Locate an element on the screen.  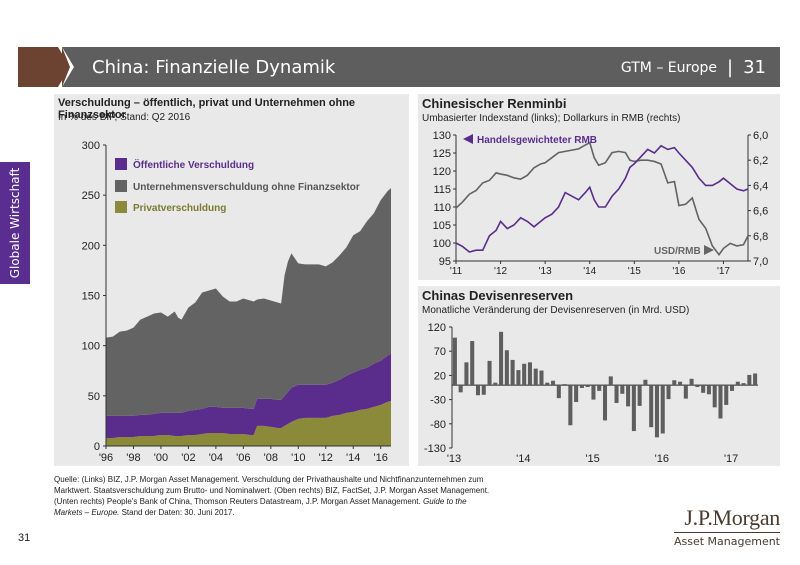
right-tick-label: 6,0 is located at coordinates (760, 136).